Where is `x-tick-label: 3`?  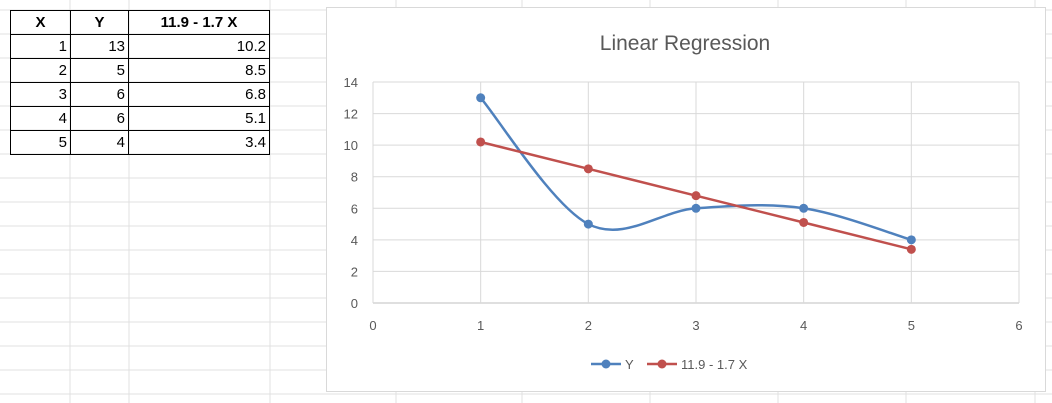
x-tick-label: 3 is located at coordinates (695, 325).